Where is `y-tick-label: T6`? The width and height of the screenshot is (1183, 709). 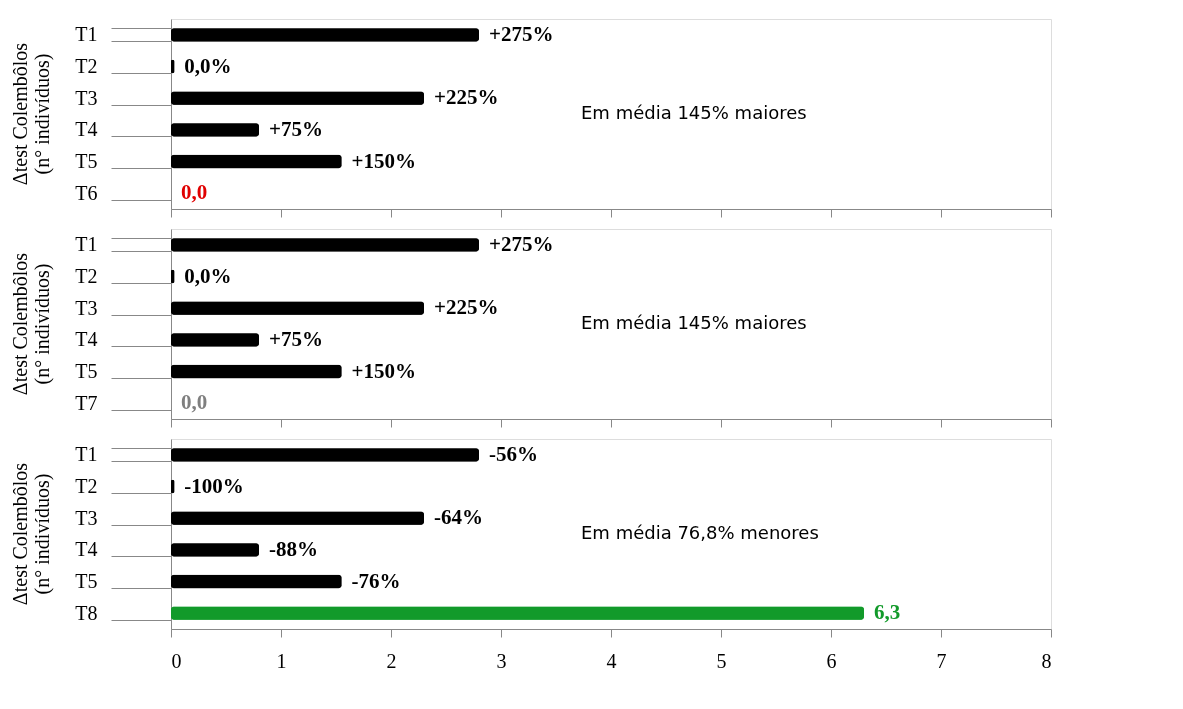 y-tick-label: T6 is located at coordinates (86, 192).